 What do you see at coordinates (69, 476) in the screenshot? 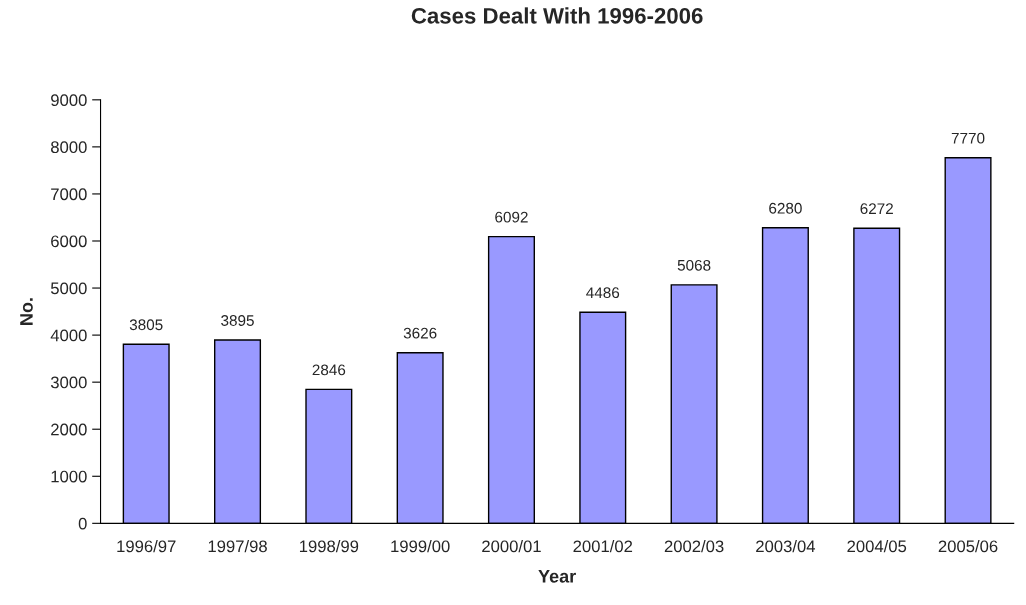
I see `y-tick-label: 1000` at bounding box center [69, 476].